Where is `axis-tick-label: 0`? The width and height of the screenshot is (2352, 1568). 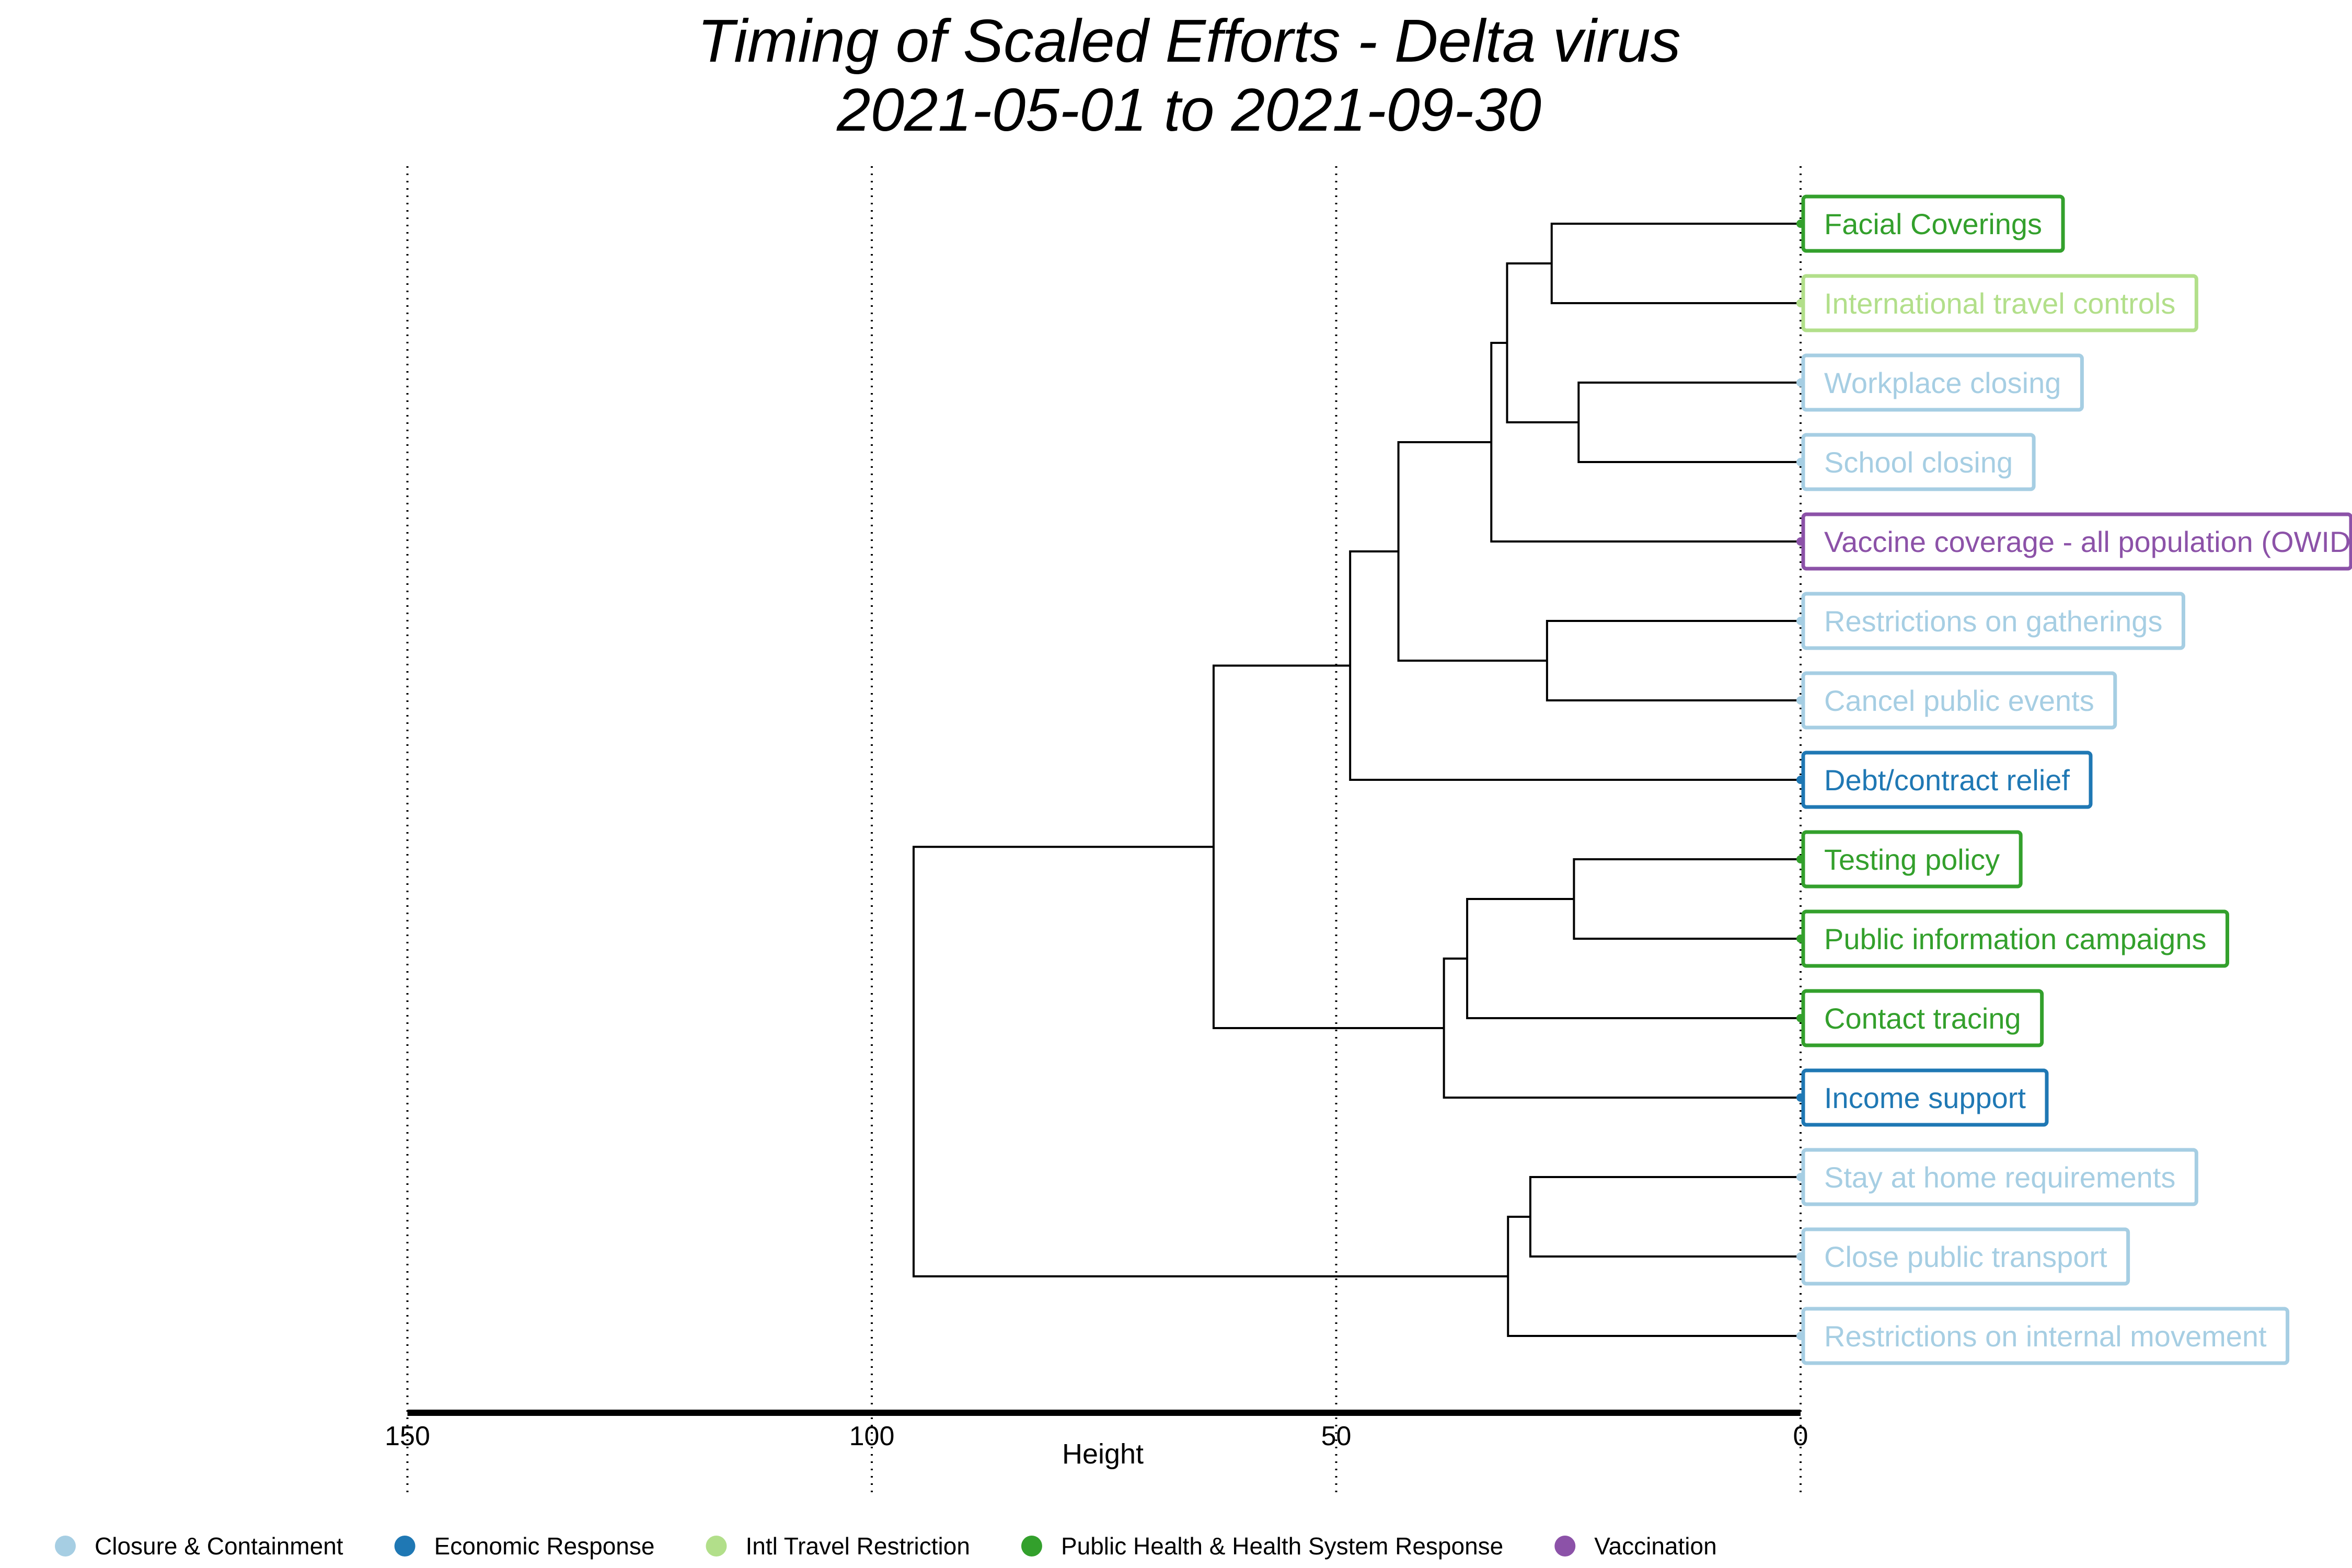 axis-tick-label: 0 is located at coordinates (1800, 1436).